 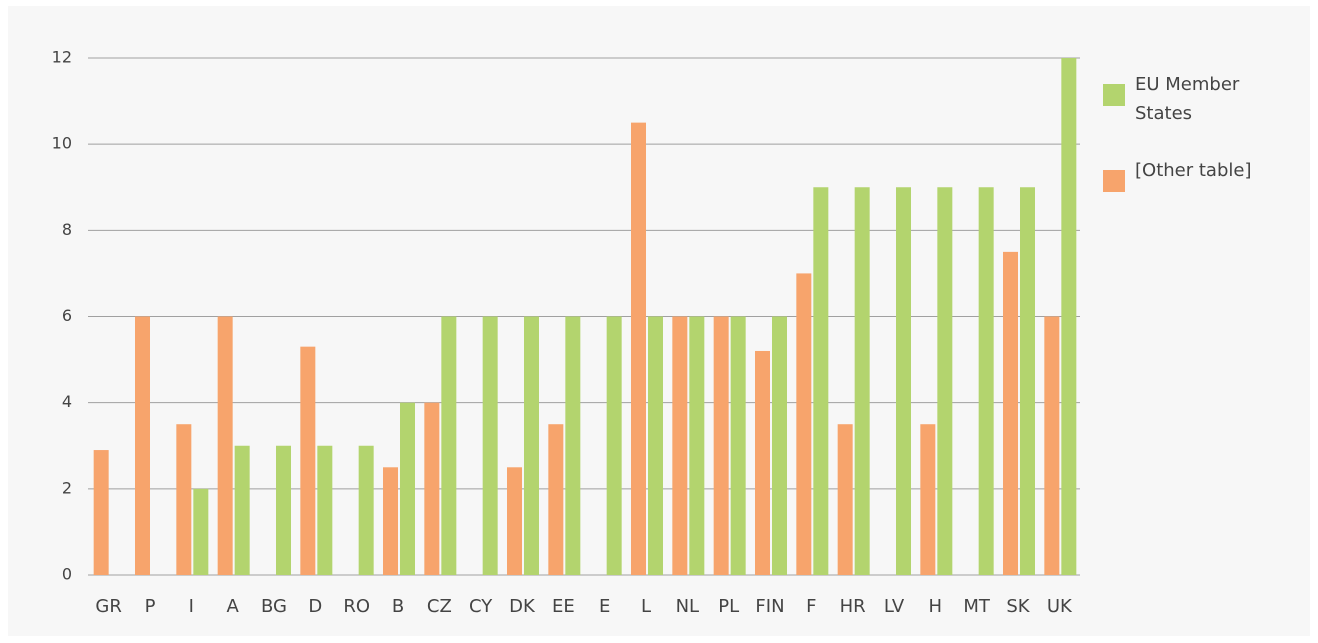 I want to click on x-tick-label: UK, so click(x=1060, y=606).